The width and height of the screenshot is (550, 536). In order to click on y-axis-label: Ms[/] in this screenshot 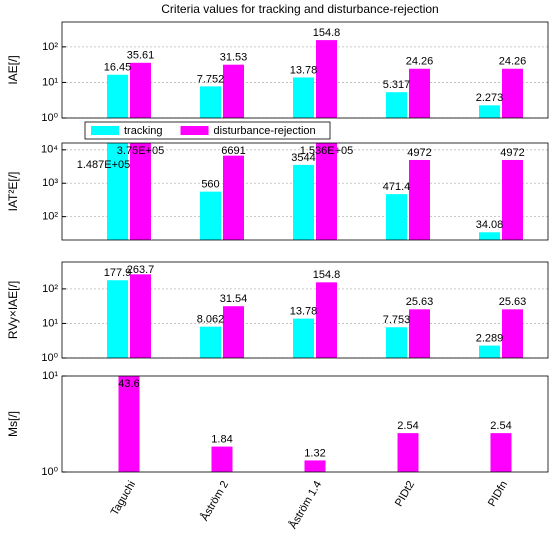, I will do `click(13, 424)`.